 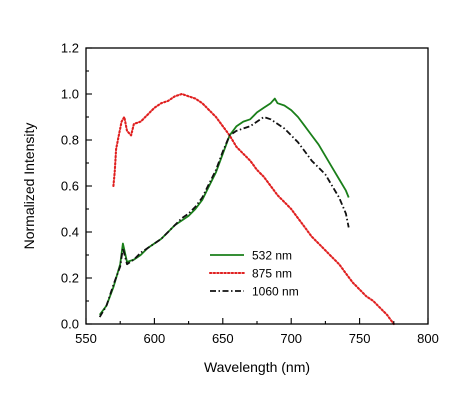 What do you see at coordinates (272, 256) in the screenshot?
I see `legend-label-1: 532 nm` at bounding box center [272, 256].